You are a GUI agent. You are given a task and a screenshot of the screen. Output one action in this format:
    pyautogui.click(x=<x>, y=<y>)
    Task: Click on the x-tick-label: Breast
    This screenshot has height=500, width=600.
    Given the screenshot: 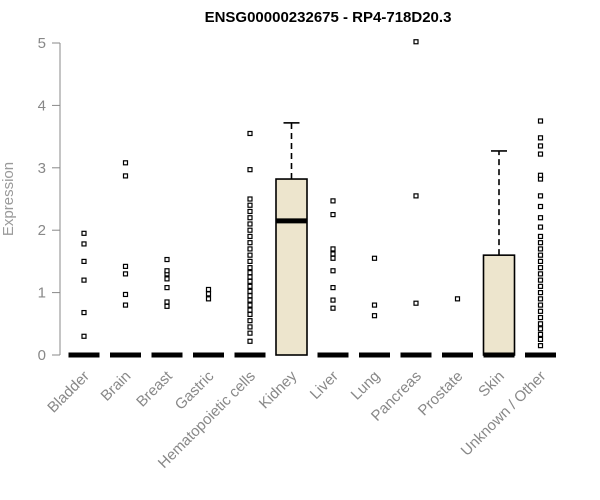 What is the action you would take?
    pyautogui.click(x=154, y=388)
    